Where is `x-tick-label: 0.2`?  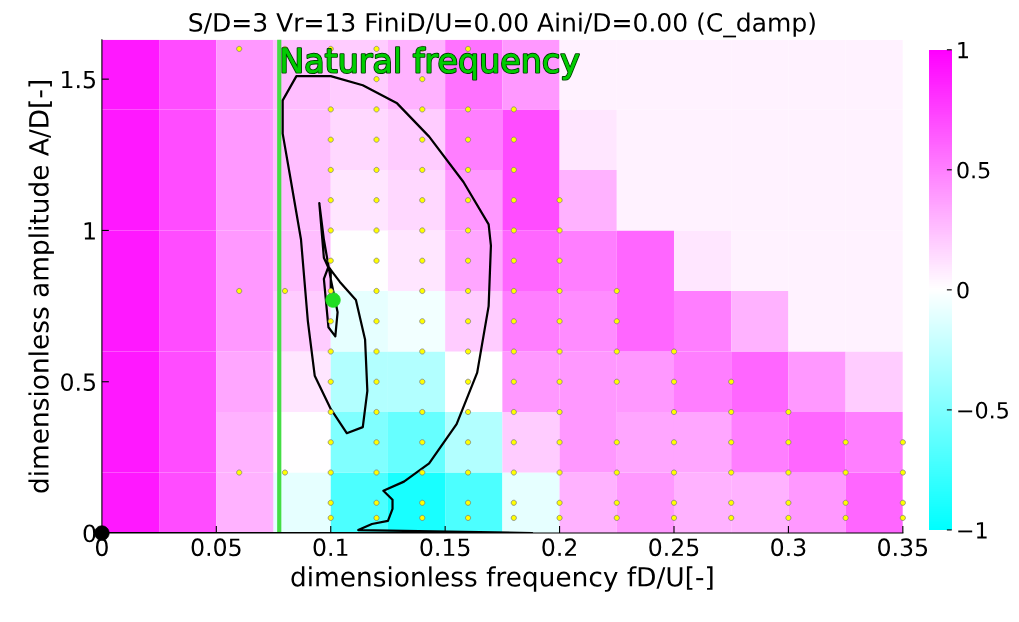 x-tick-label: 0.2 is located at coordinates (559, 547).